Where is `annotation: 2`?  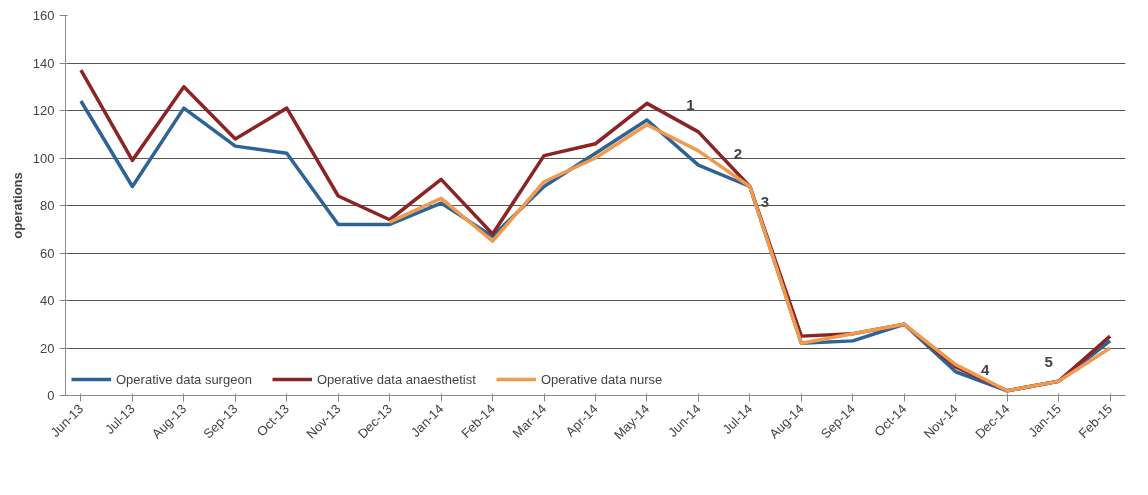
annotation: 2 is located at coordinates (738, 153).